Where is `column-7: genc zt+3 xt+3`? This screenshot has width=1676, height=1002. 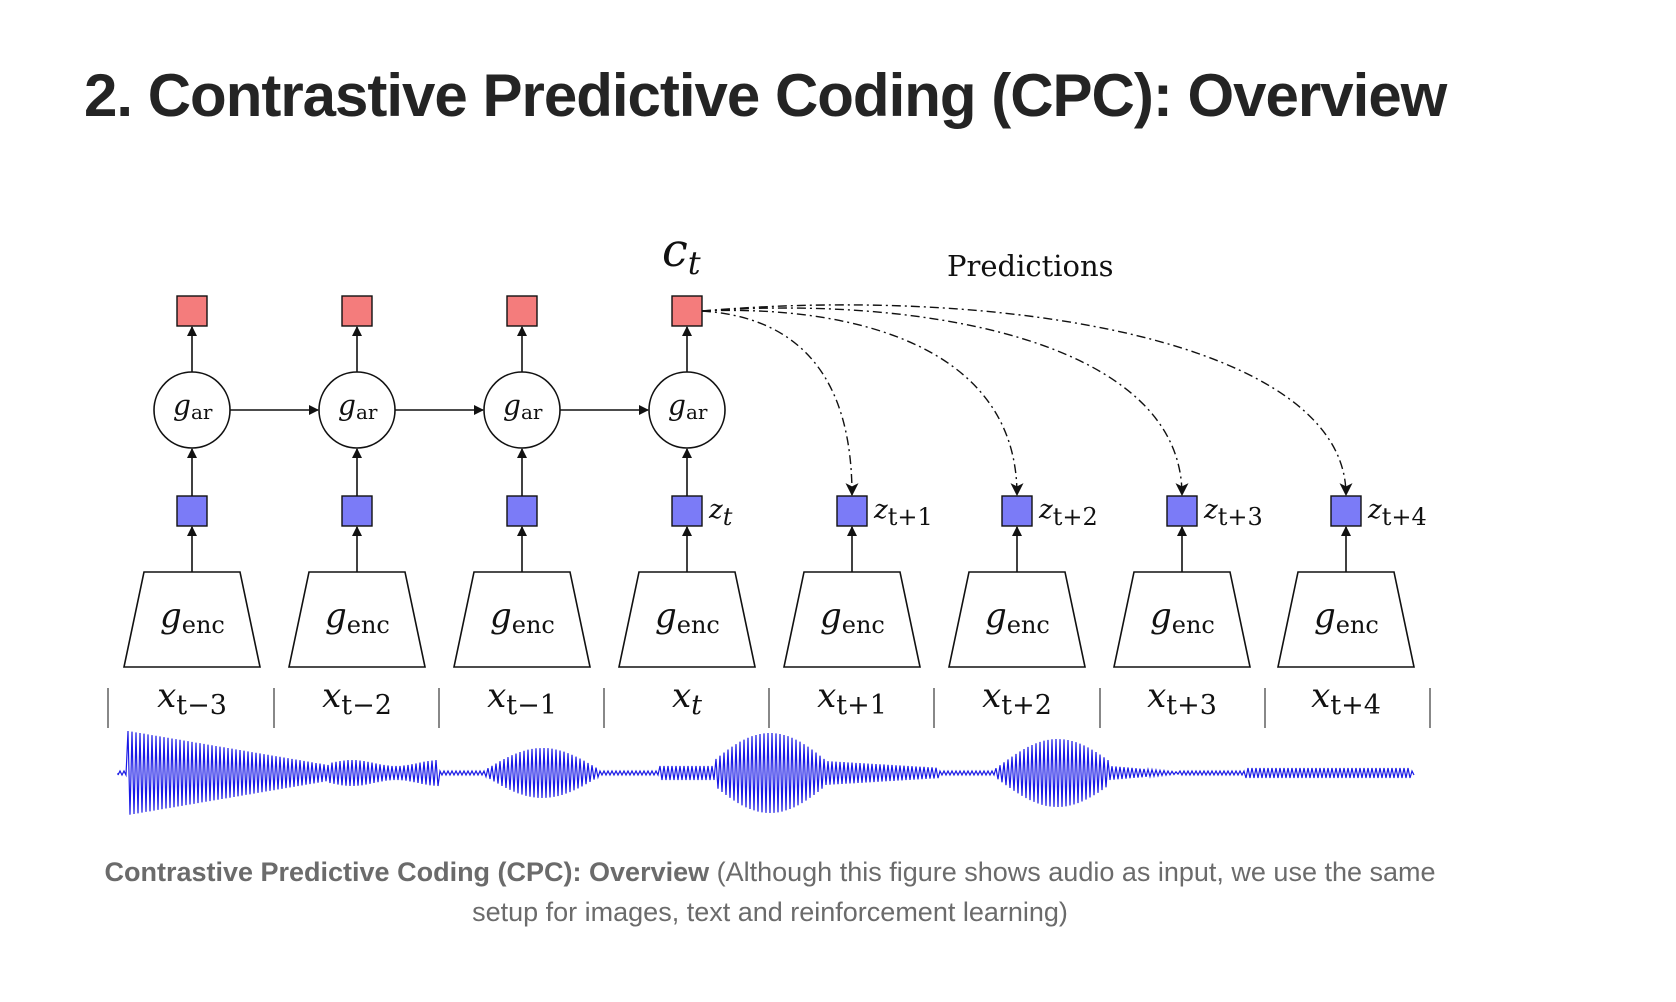
column-7: genc zt+3 xt+3 is located at coordinates (1188, 608).